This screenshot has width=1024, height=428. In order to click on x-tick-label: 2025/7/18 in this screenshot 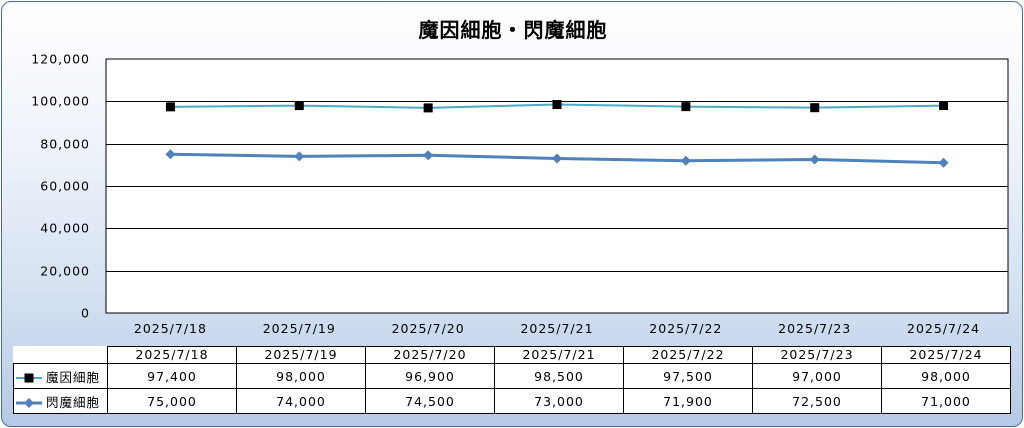, I will do `click(170, 328)`.